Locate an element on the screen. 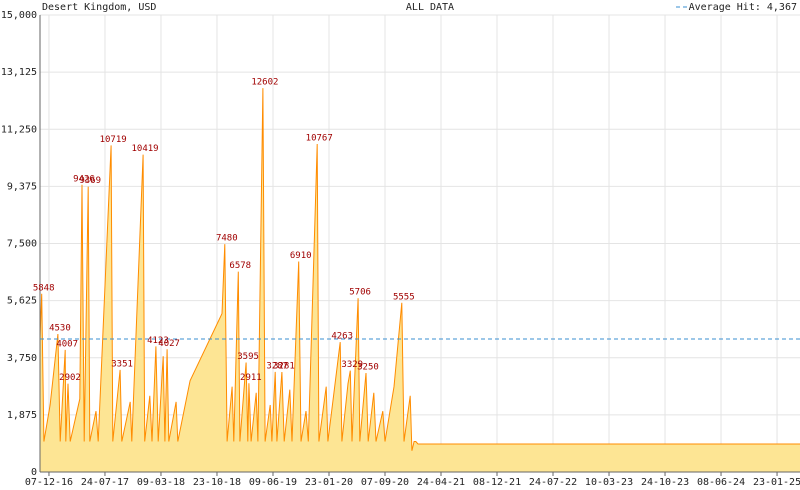 Image resolution: width=800 pixels, height=490 pixels. data-label: 4007 is located at coordinates (67, 344).